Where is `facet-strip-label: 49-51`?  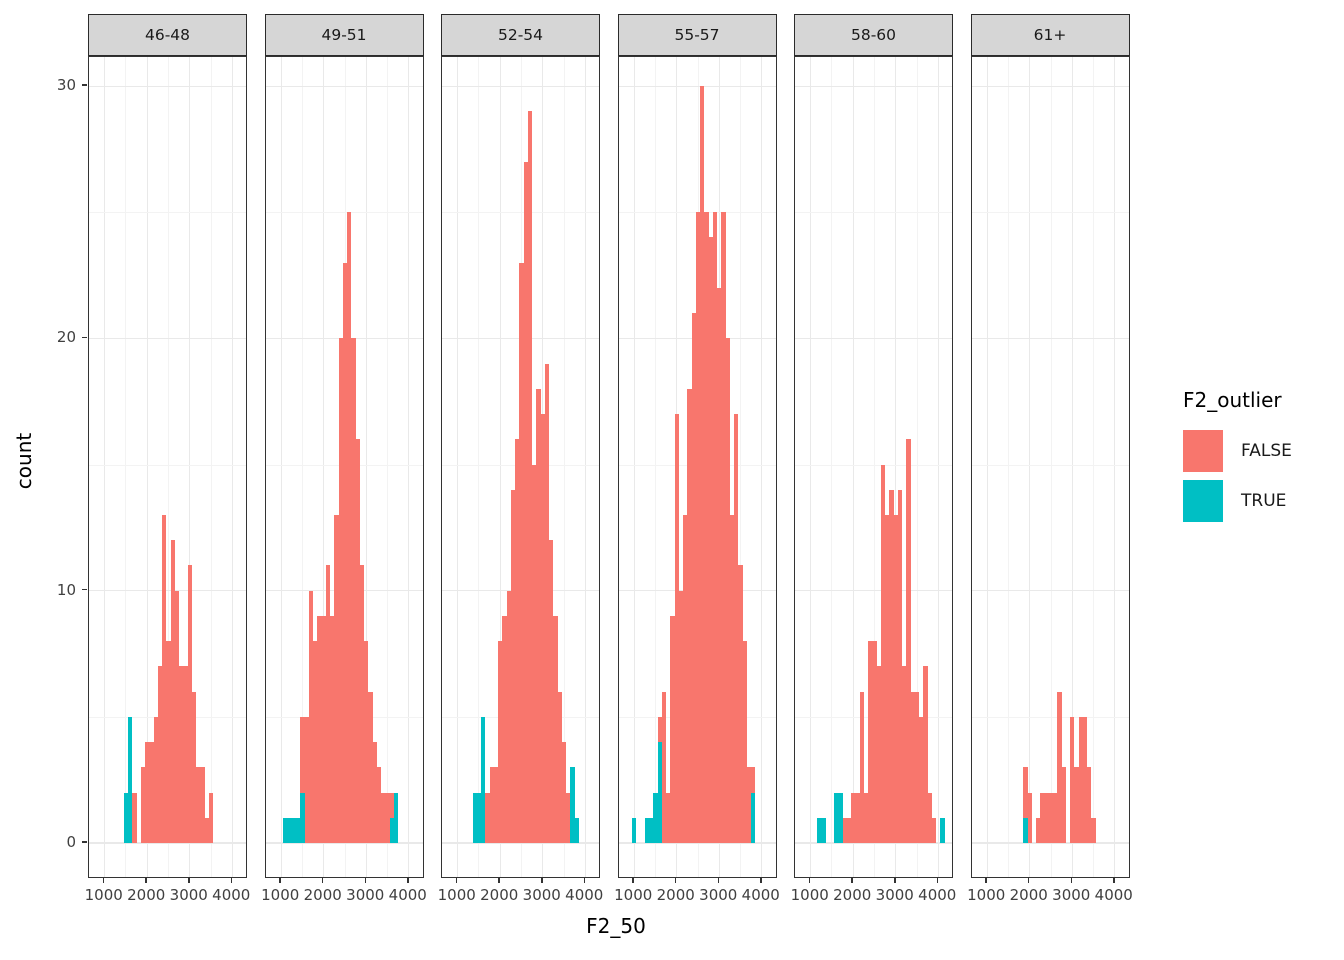 facet-strip-label: 49-51 is located at coordinates (344, 35).